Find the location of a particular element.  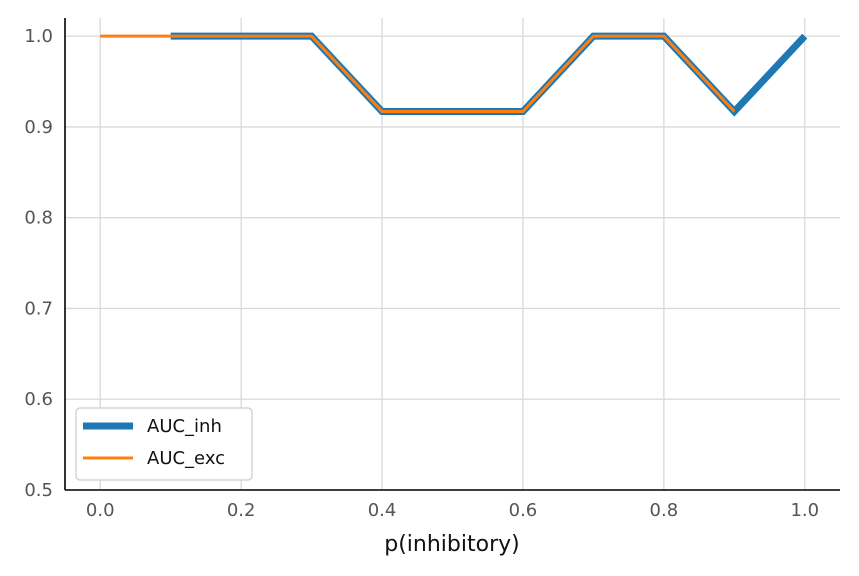

x-tick-label: 1.0 is located at coordinates (804, 510).